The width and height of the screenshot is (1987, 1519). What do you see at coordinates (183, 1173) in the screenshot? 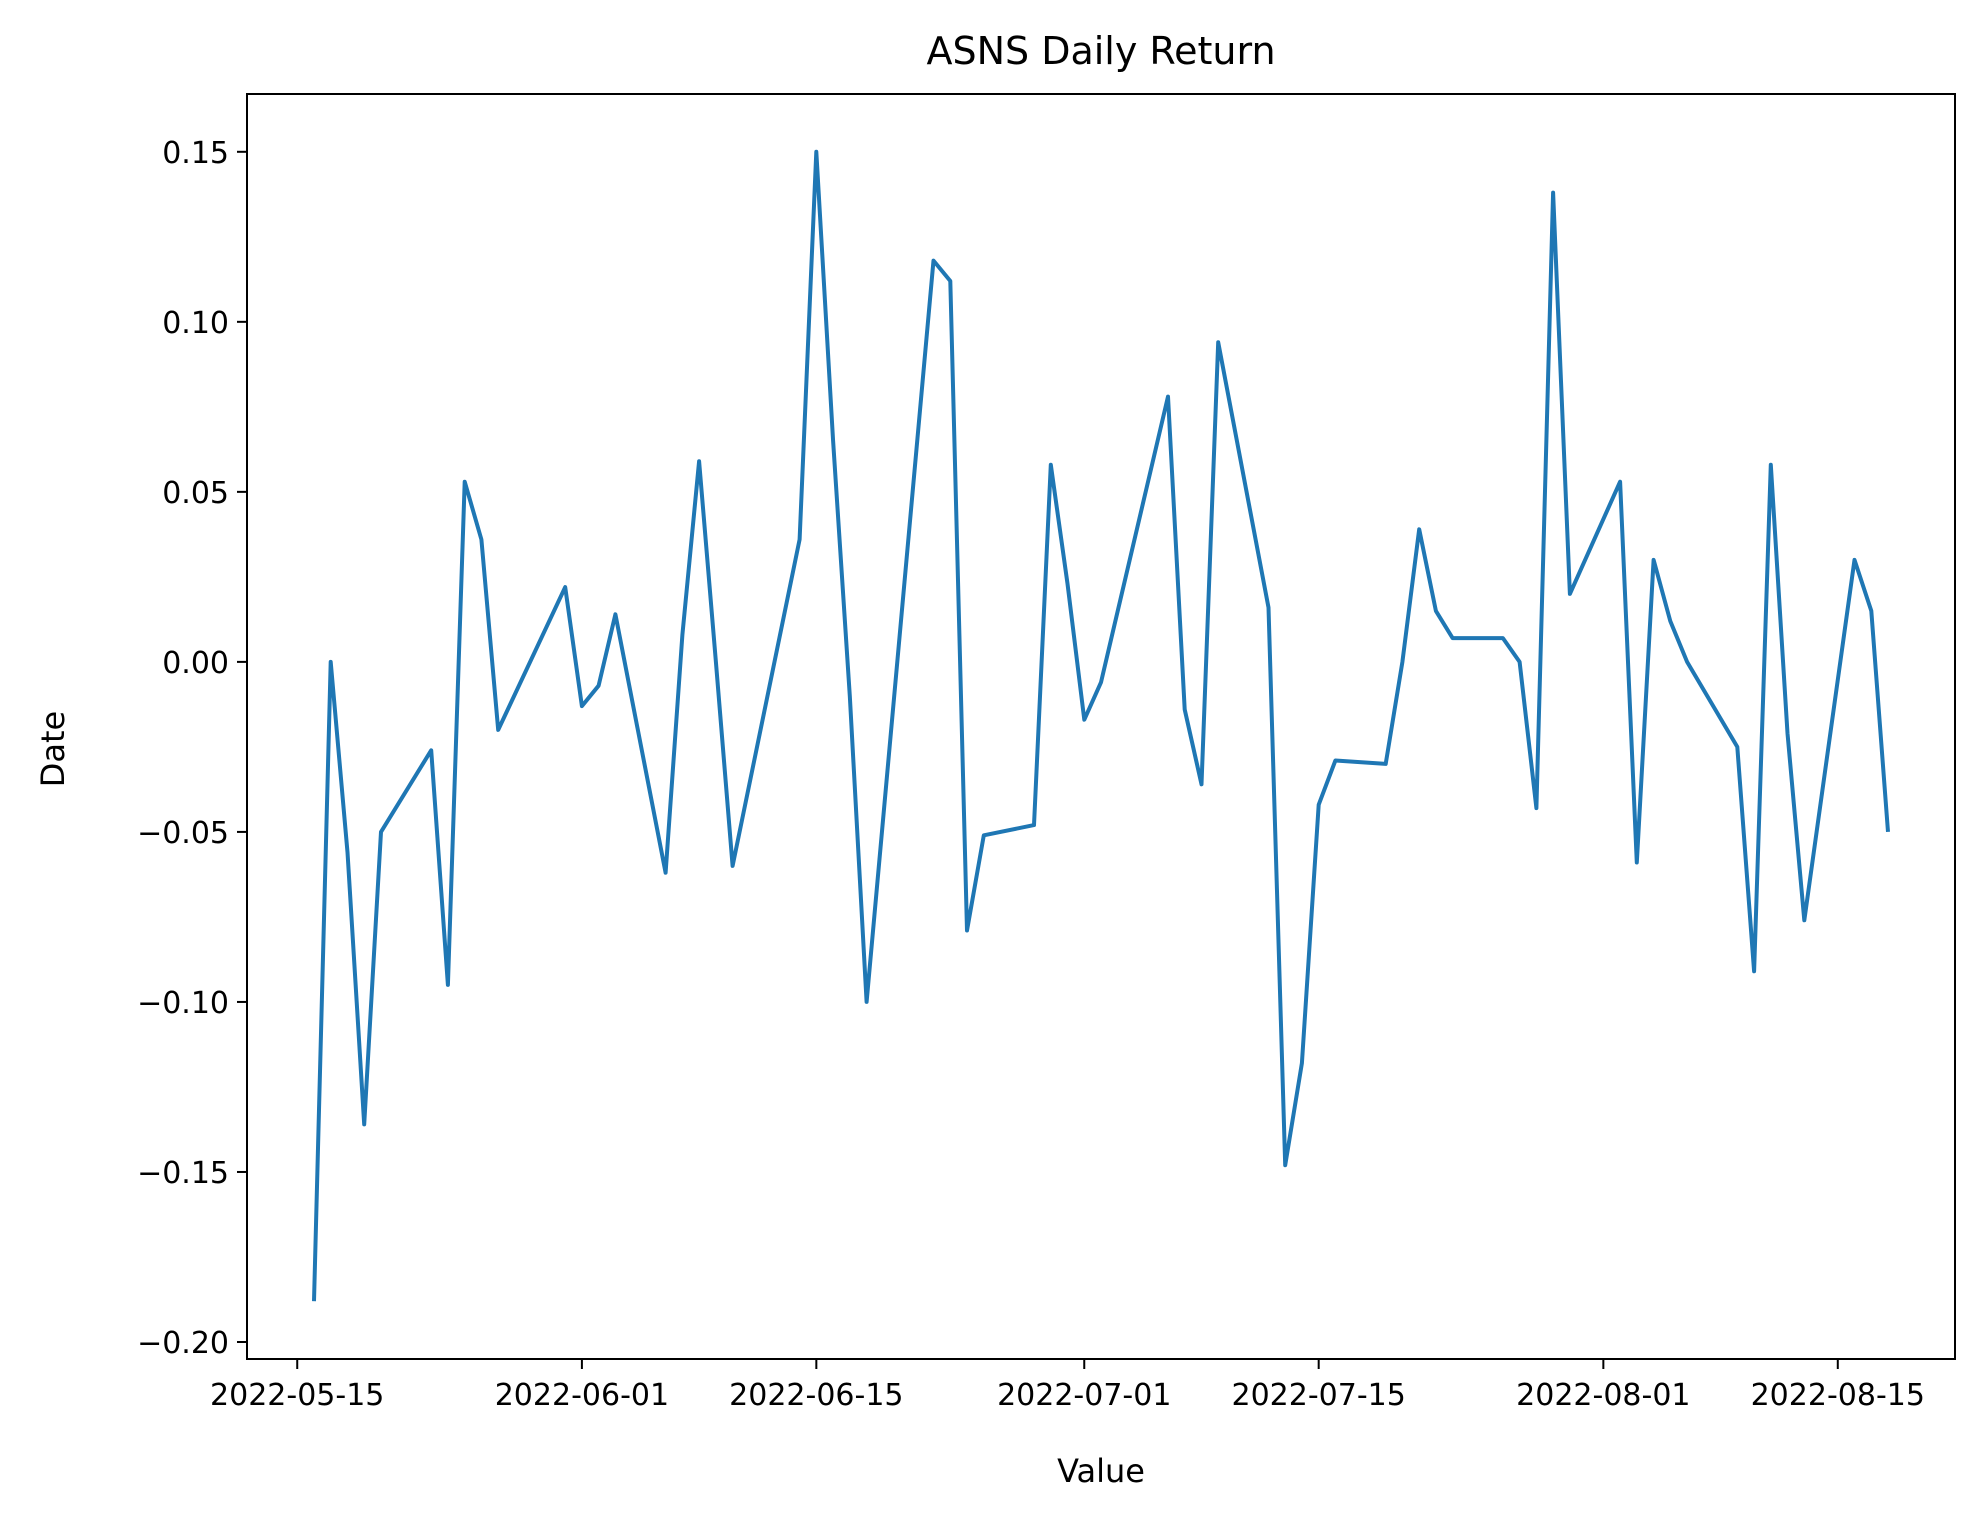
I see `y-tick-label: −0.15` at bounding box center [183, 1173].